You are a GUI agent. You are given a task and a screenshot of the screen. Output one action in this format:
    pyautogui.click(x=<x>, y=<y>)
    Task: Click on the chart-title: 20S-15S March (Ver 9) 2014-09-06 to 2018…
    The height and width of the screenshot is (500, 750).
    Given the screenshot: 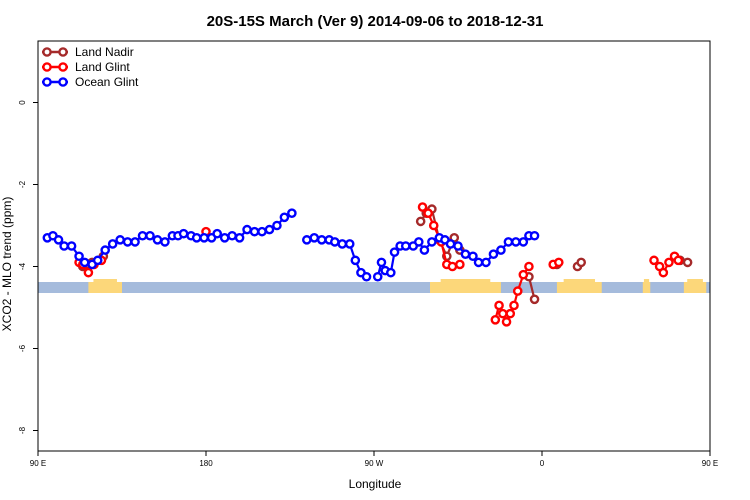 What is the action you would take?
    pyautogui.click(x=375, y=21)
    